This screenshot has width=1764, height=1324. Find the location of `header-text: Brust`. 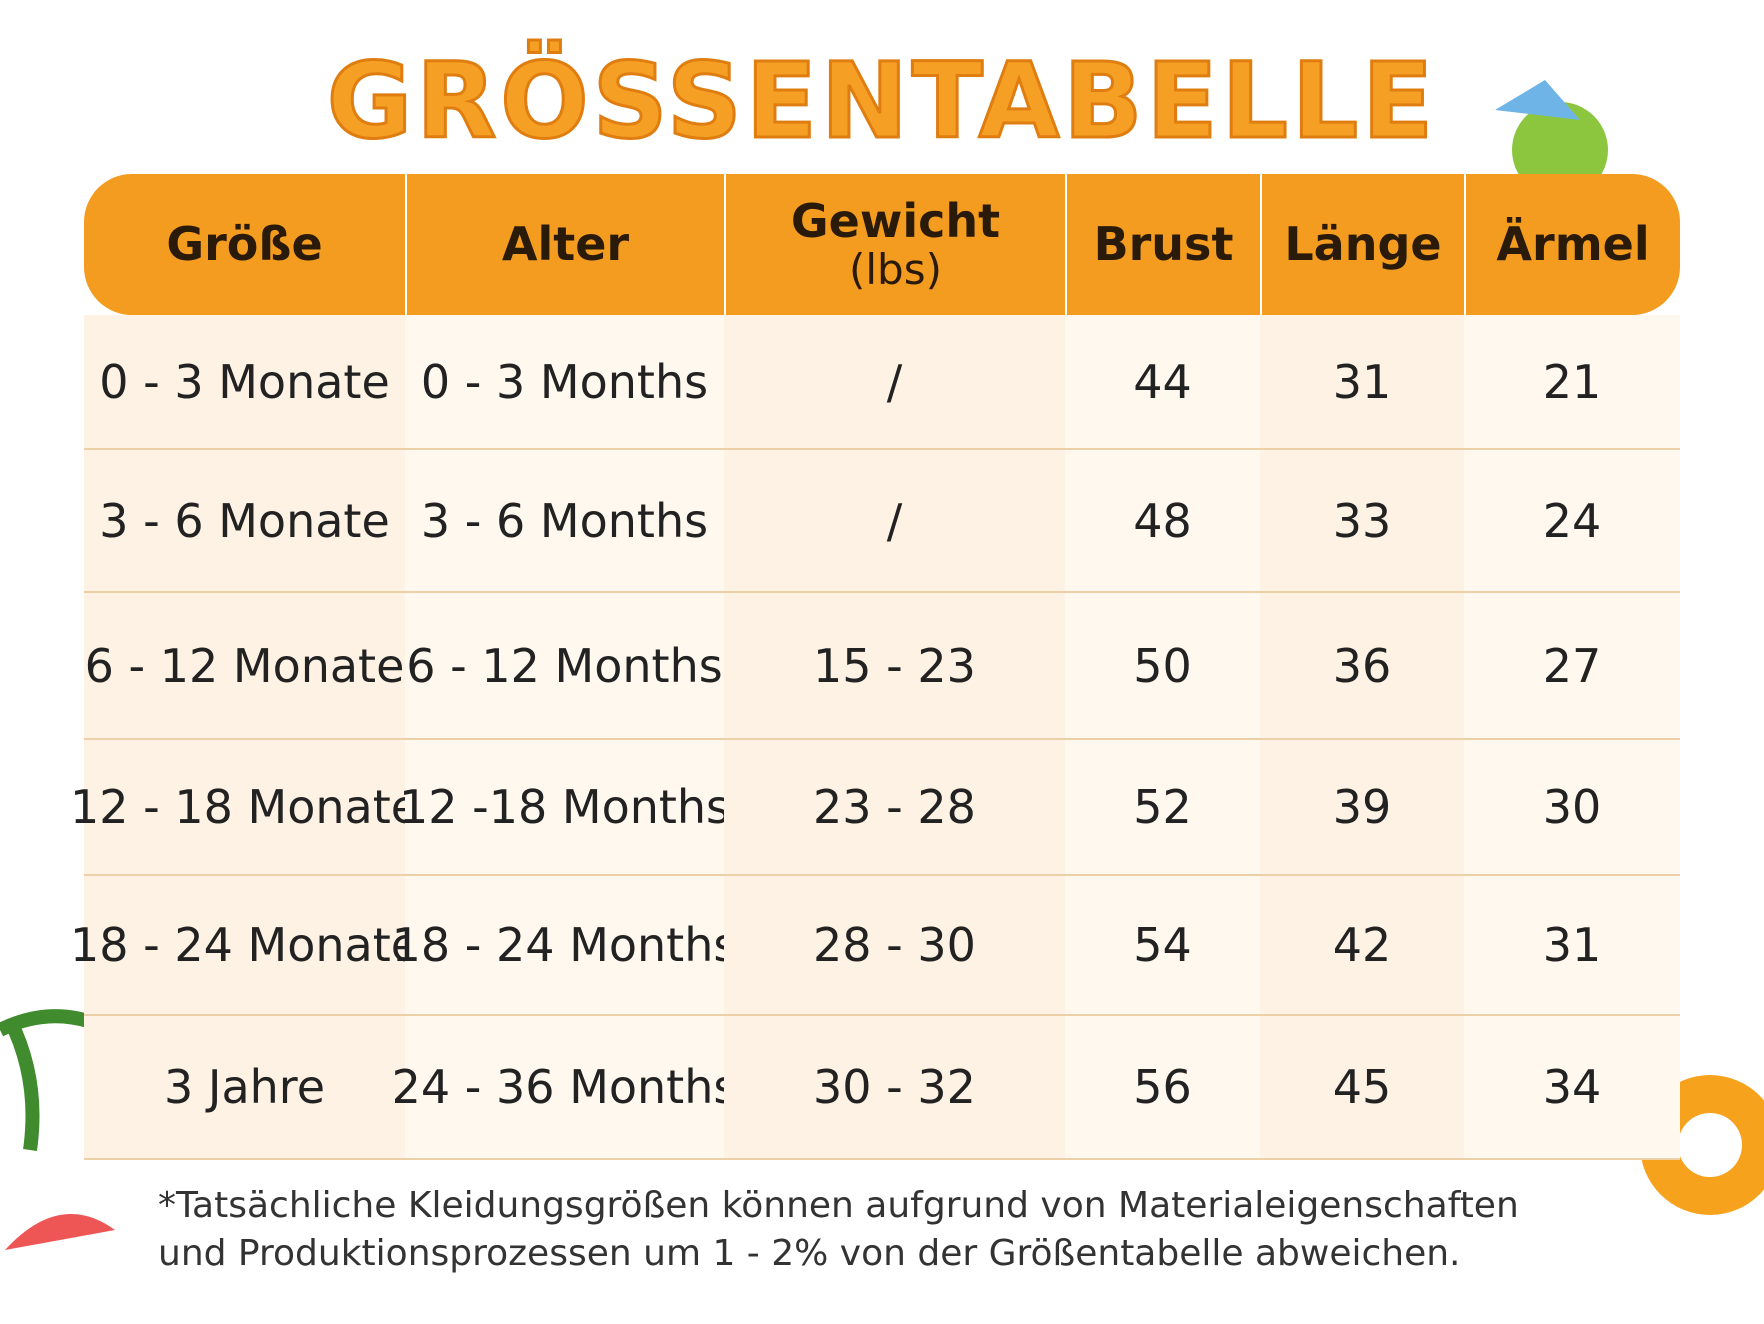

header-text: Brust is located at coordinates (1163, 244).